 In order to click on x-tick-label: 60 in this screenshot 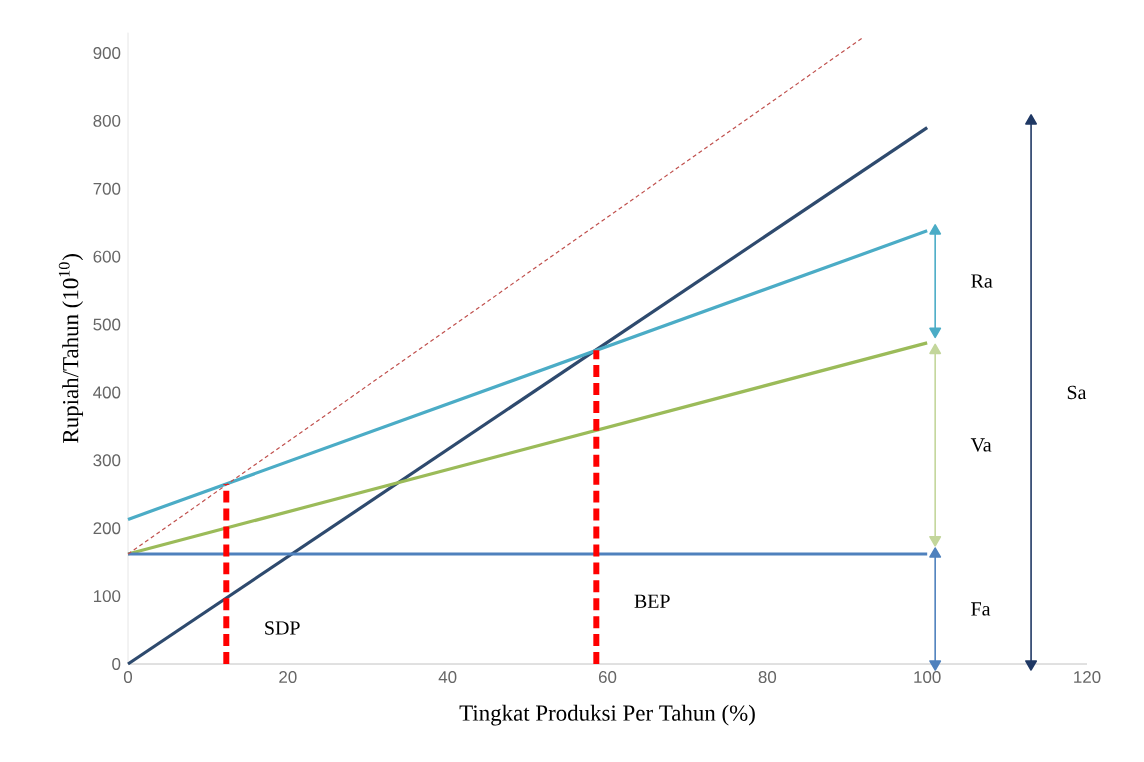, I will do `click(607, 677)`.